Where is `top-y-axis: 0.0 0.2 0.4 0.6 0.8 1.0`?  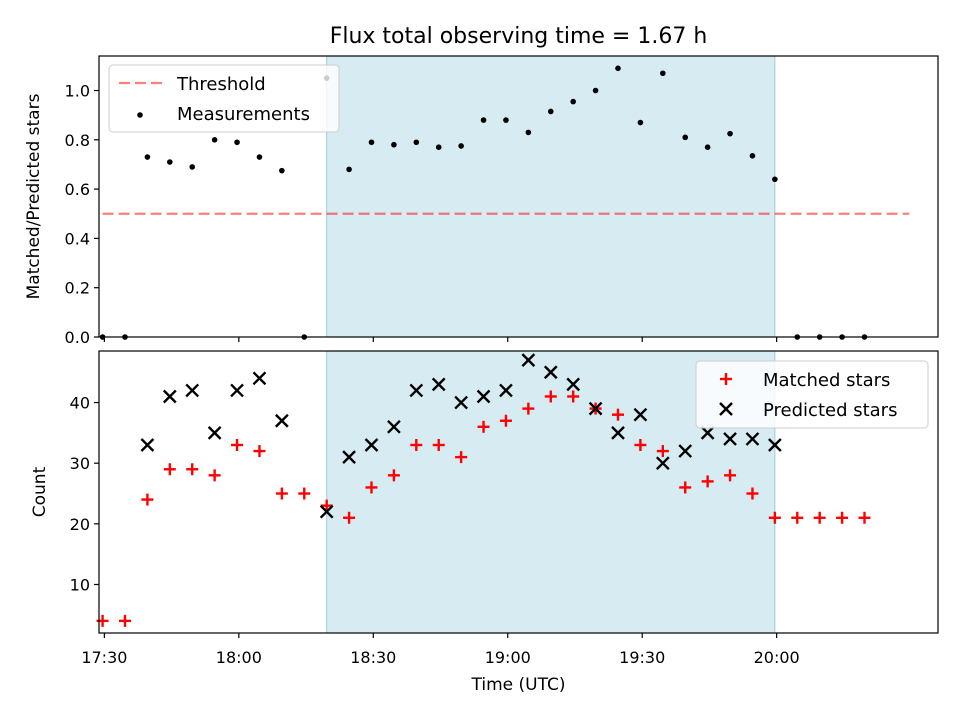
top-y-axis: 0.0 0.2 0.4 0.6 0.8 1.0 is located at coordinates (82, 214).